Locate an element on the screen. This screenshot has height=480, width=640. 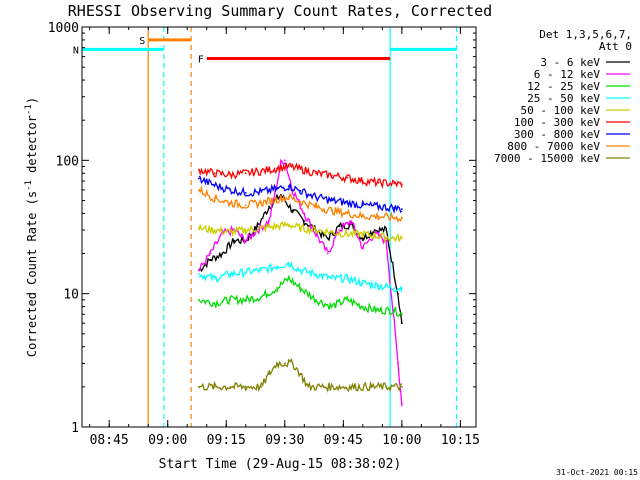
x-tick-label: 09:00 is located at coordinates (167, 440).